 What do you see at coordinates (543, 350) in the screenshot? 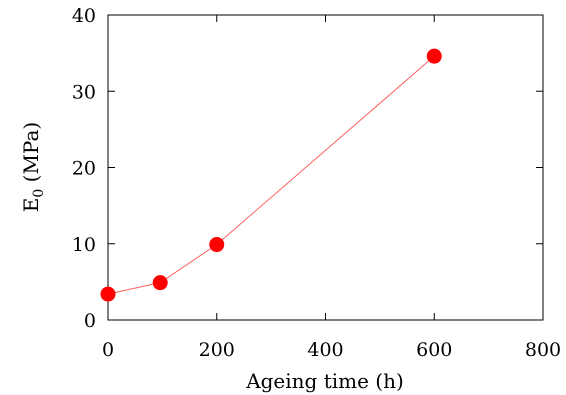
I see `x-tick-label: 800` at bounding box center [543, 350].